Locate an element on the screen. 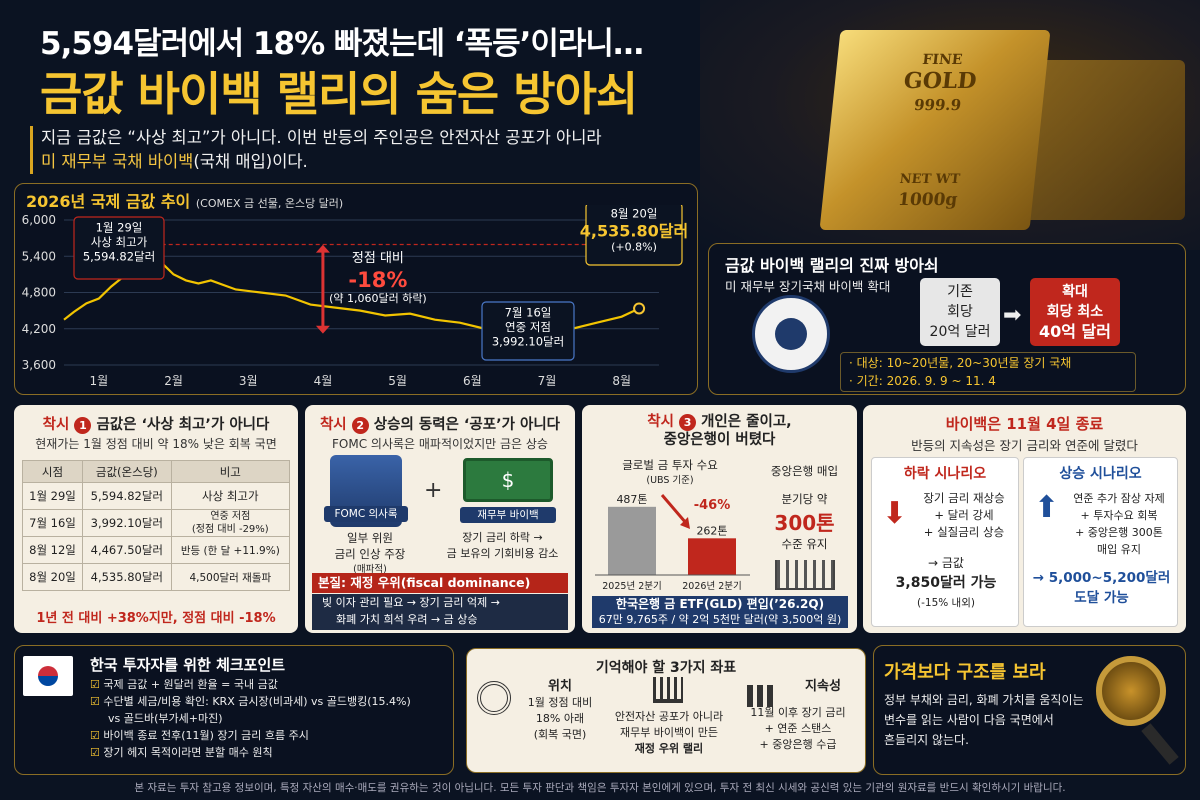  down-pct: (-15% 내외) is located at coordinates (946, 603).